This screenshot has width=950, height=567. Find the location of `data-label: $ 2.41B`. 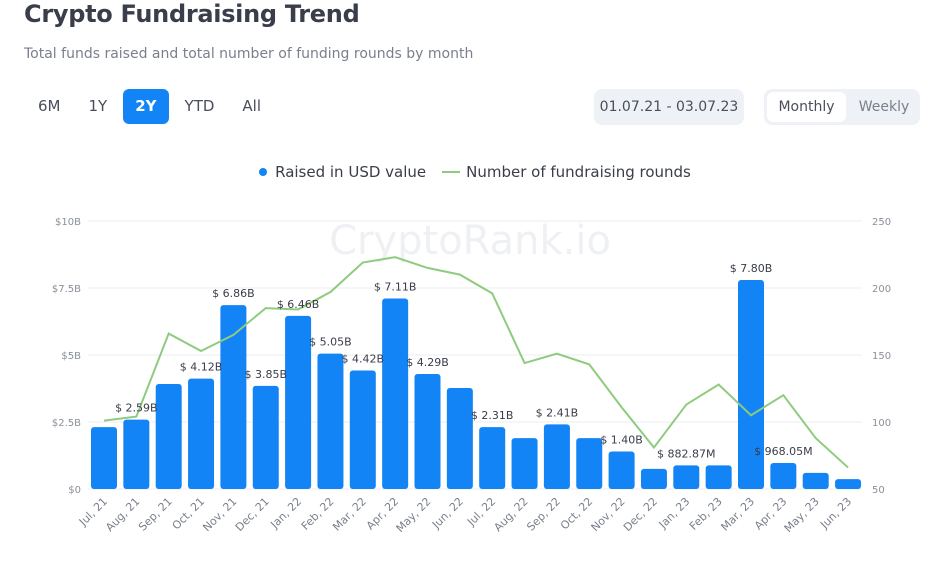

data-label: $ 2.41B is located at coordinates (557, 412).